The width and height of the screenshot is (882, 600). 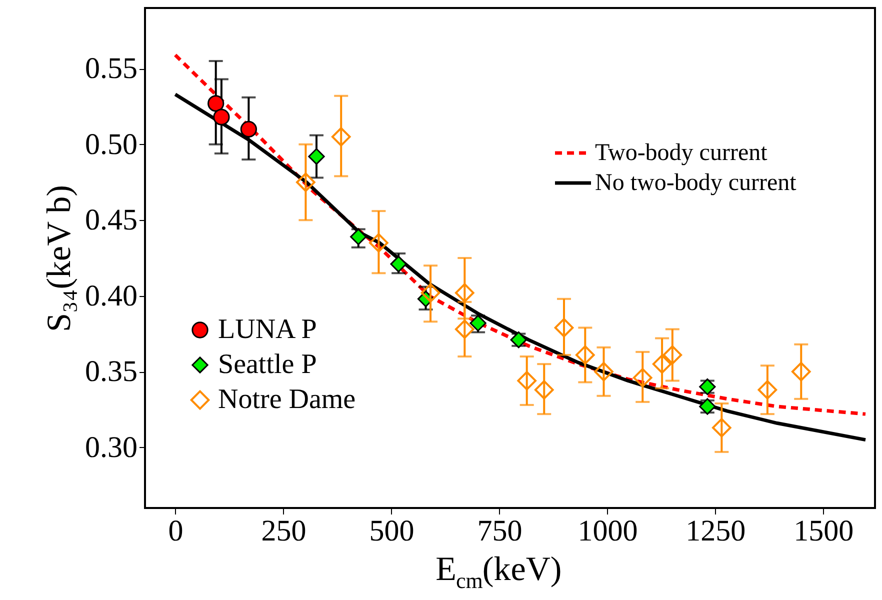 What do you see at coordinates (287, 399) in the screenshot?
I see `legend-label: Notre Dame` at bounding box center [287, 399].